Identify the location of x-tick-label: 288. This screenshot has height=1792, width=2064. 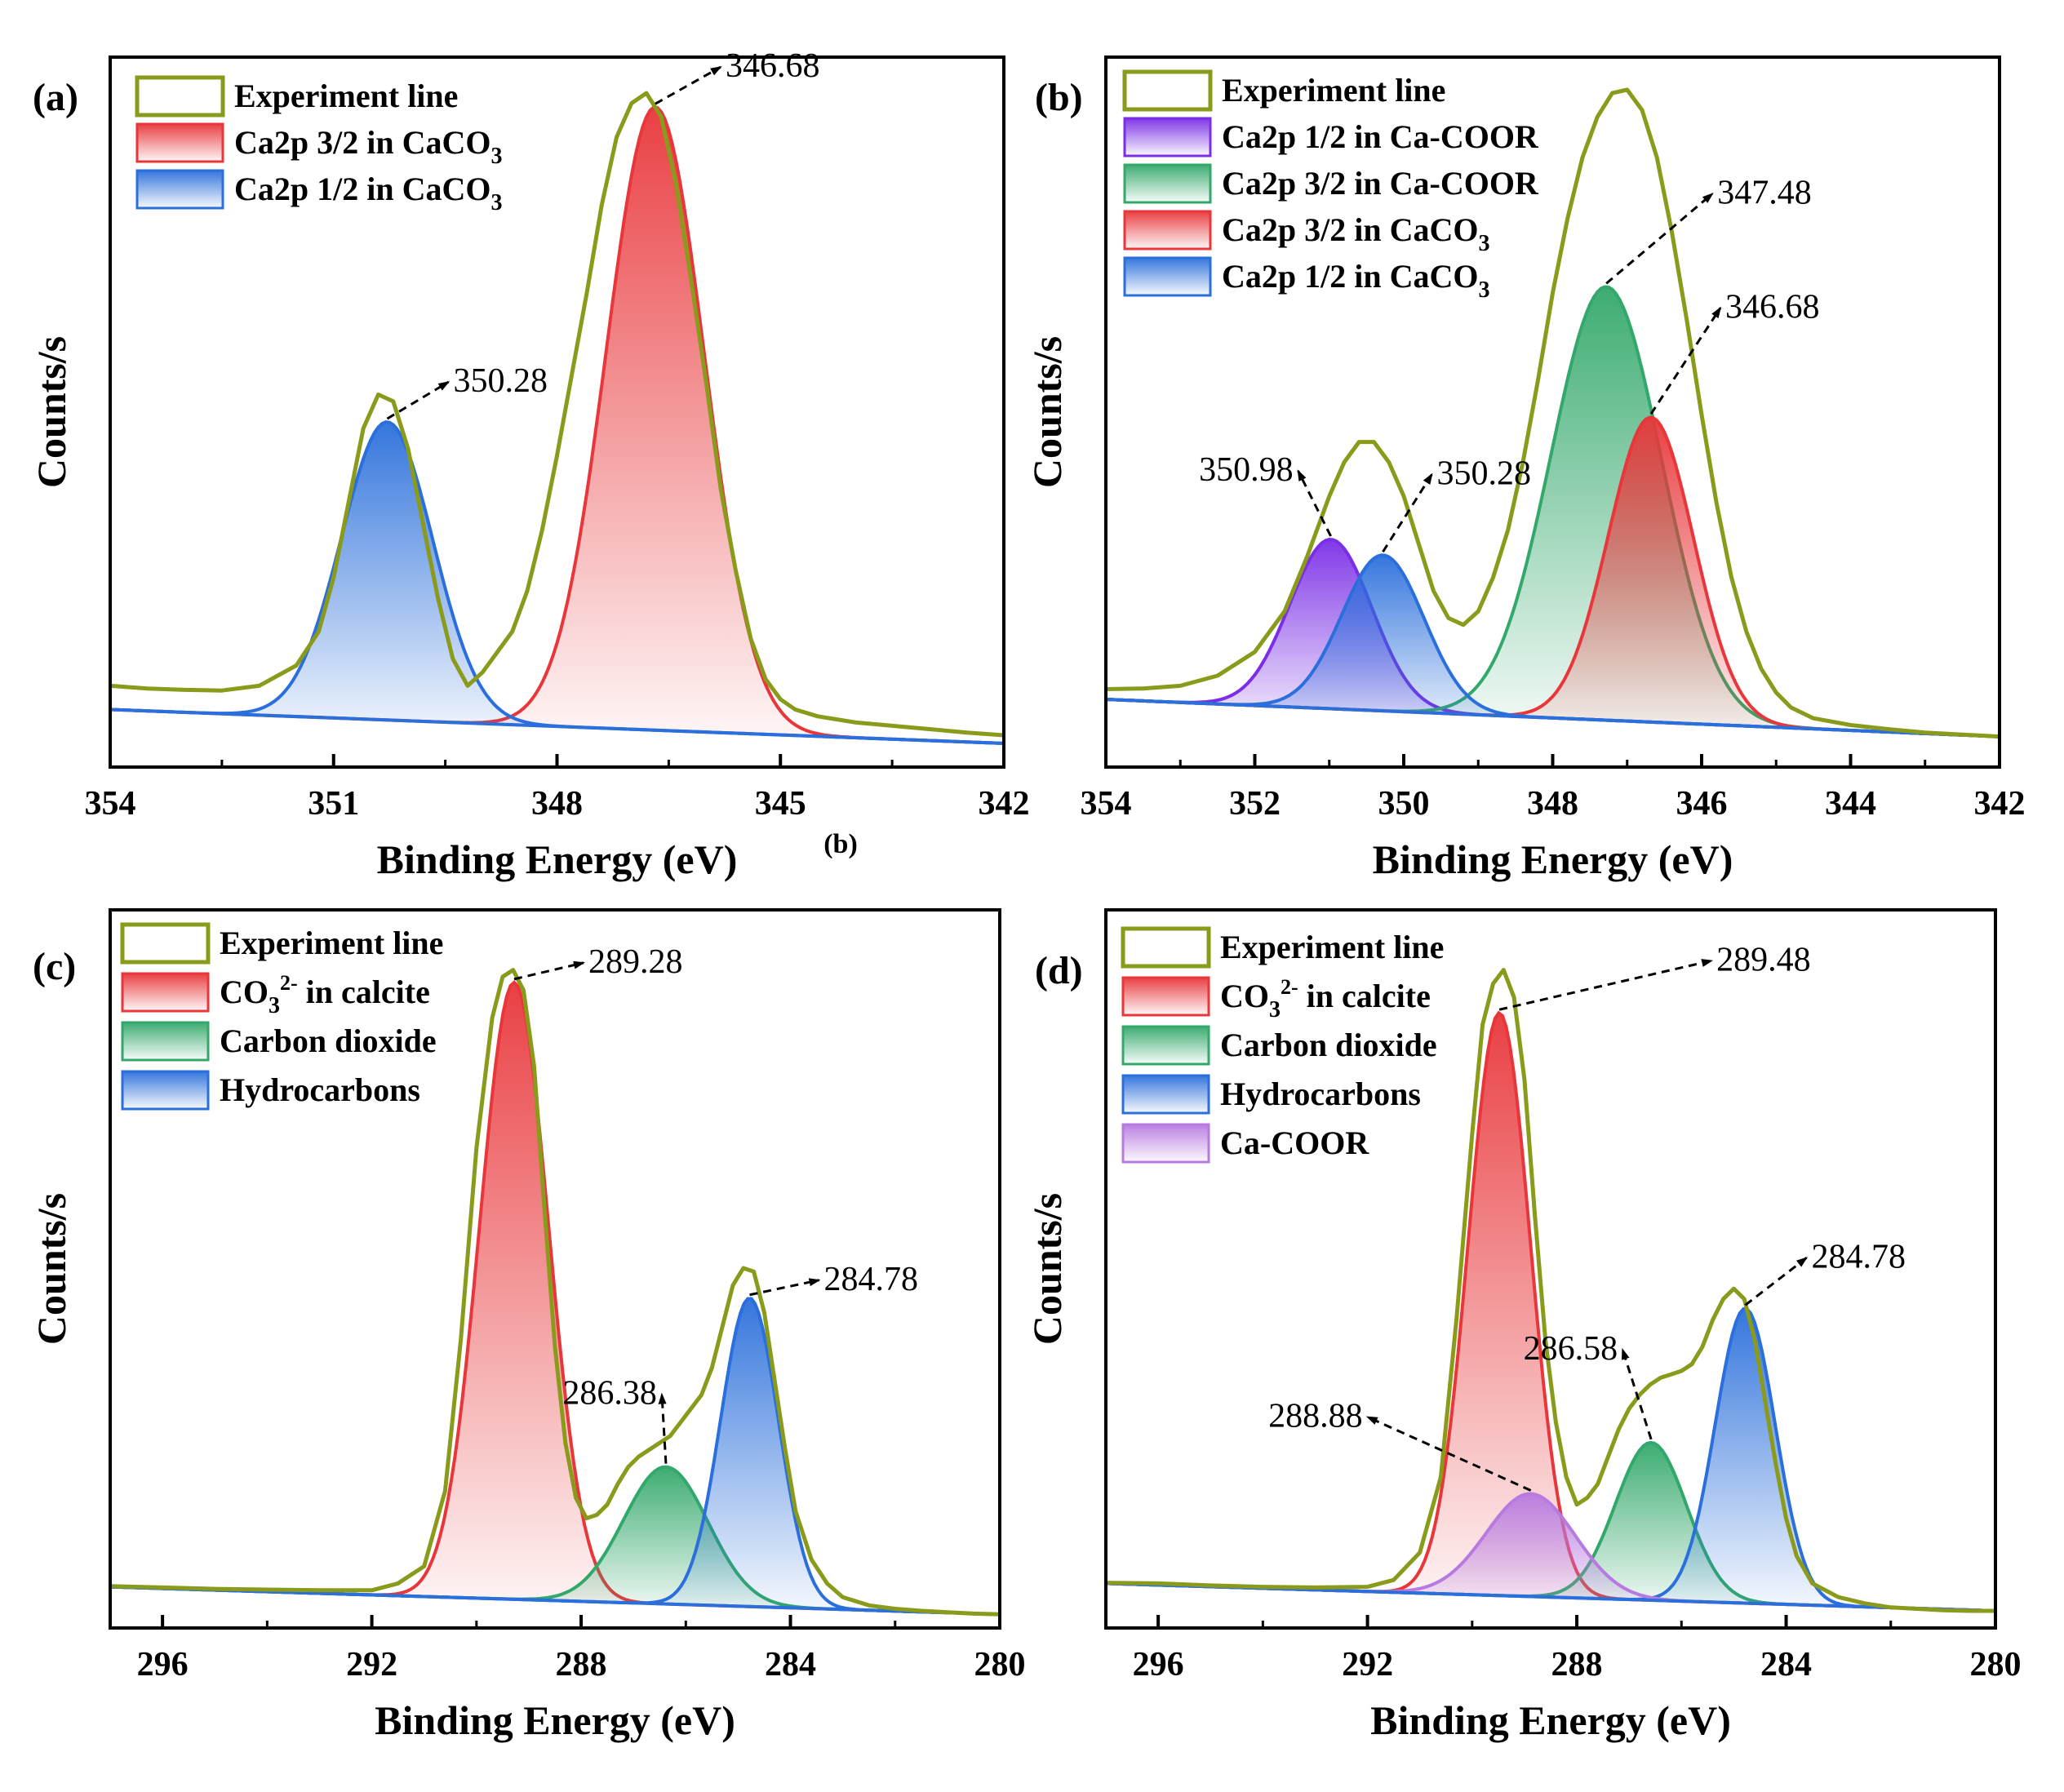
(1577, 1665).